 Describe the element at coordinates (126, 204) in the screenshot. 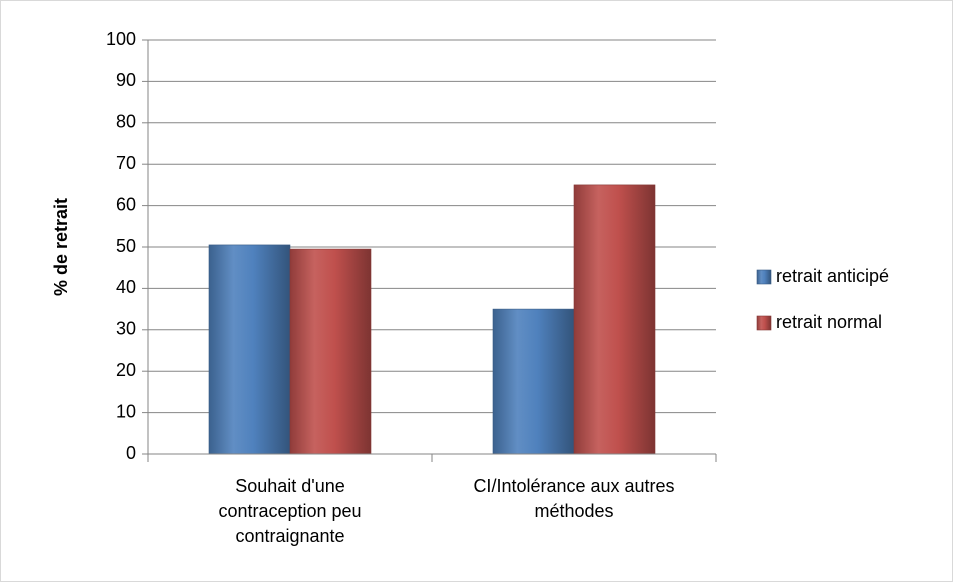

I see `y-tick-label: 60` at that location.